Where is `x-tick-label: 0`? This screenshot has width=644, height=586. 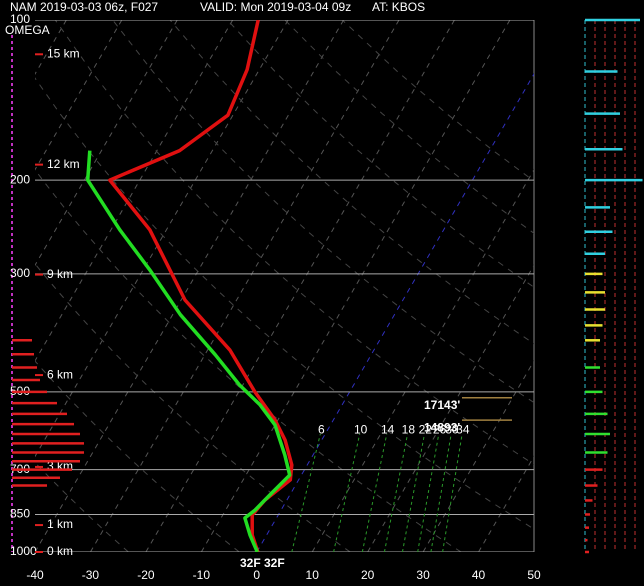
x-tick-label: 0 is located at coordinates (256, 575).